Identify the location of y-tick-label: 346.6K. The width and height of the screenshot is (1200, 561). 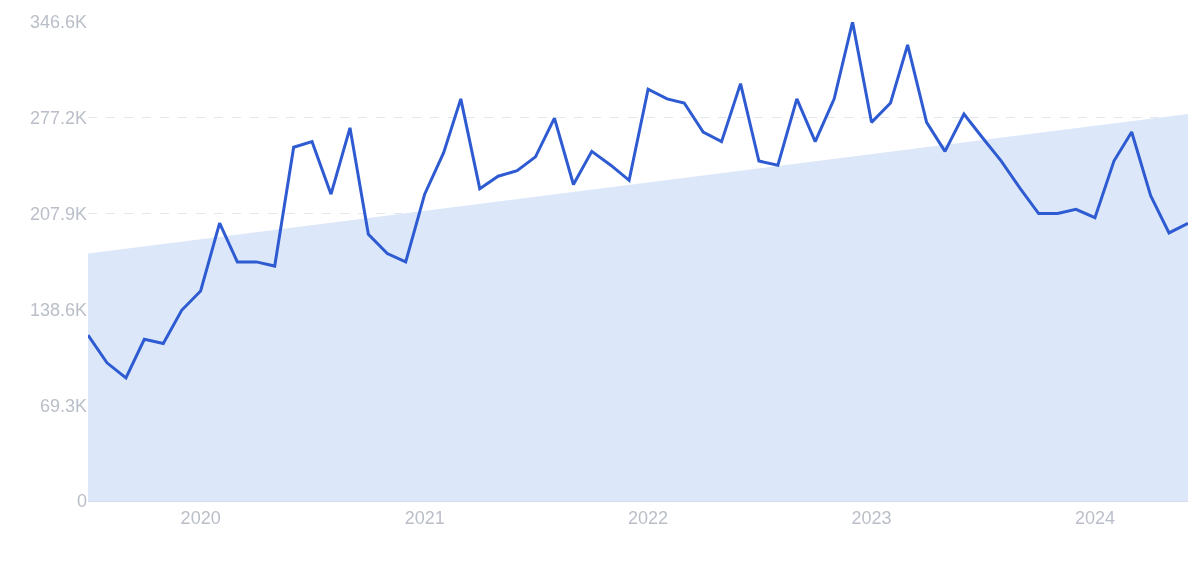
(58, 22).